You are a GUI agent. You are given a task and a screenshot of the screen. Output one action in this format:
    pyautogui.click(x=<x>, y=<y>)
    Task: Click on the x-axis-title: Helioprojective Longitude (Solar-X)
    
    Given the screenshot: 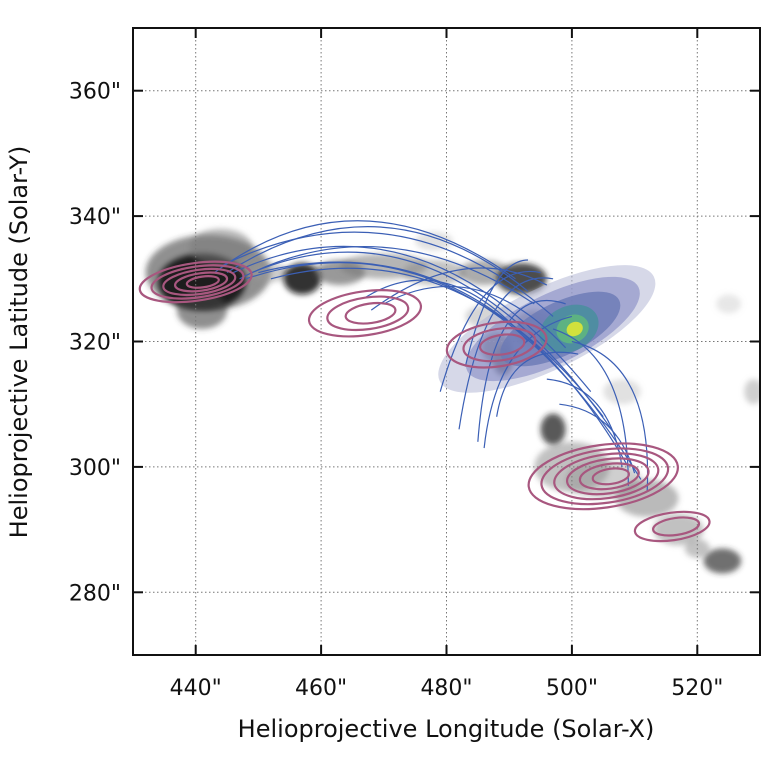 What is the action you would take?
    pyautogui.click(x=446, y=729)
    